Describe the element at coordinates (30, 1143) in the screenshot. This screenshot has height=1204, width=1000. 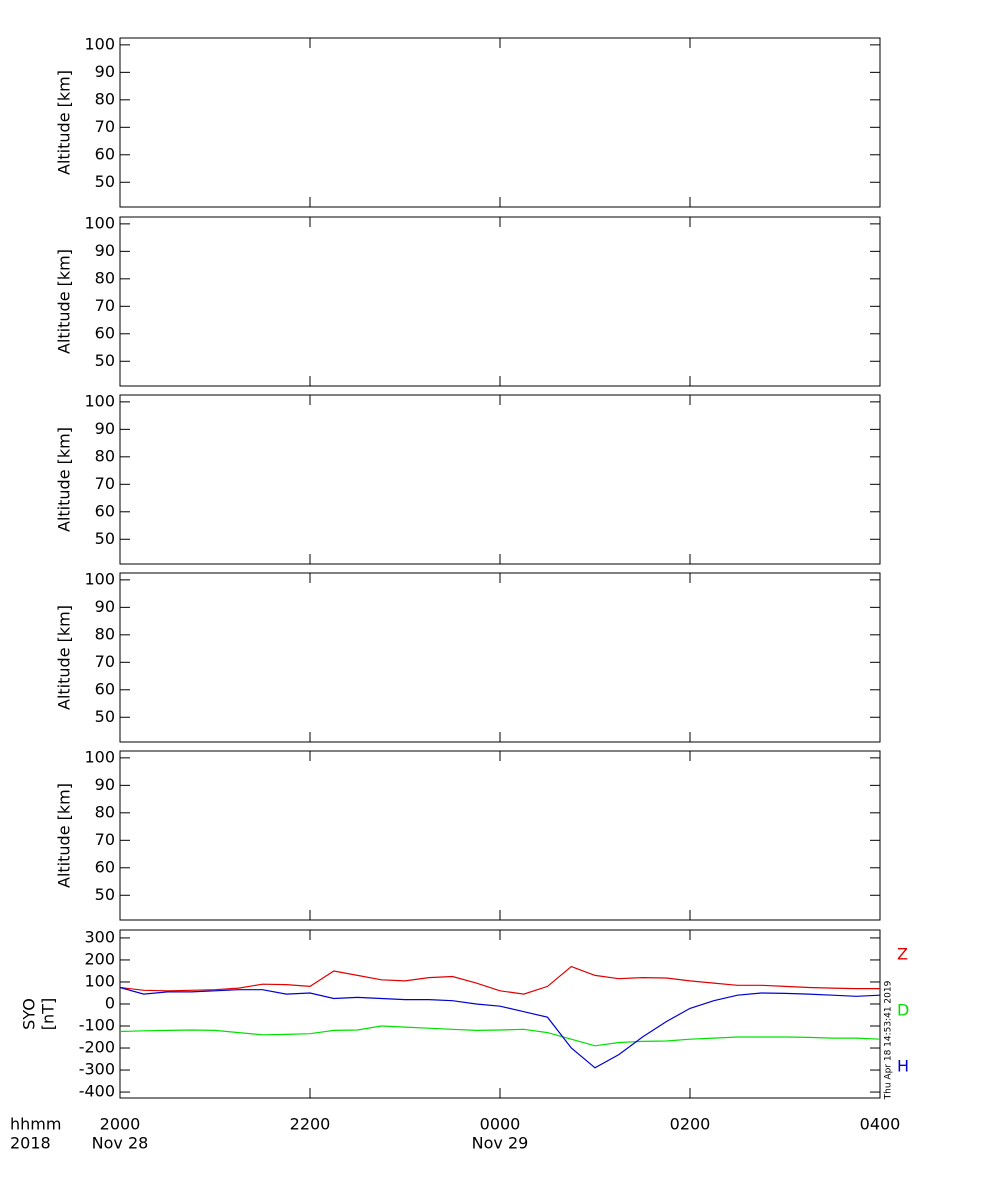
I see `x-axis-label: 2018` at that location.